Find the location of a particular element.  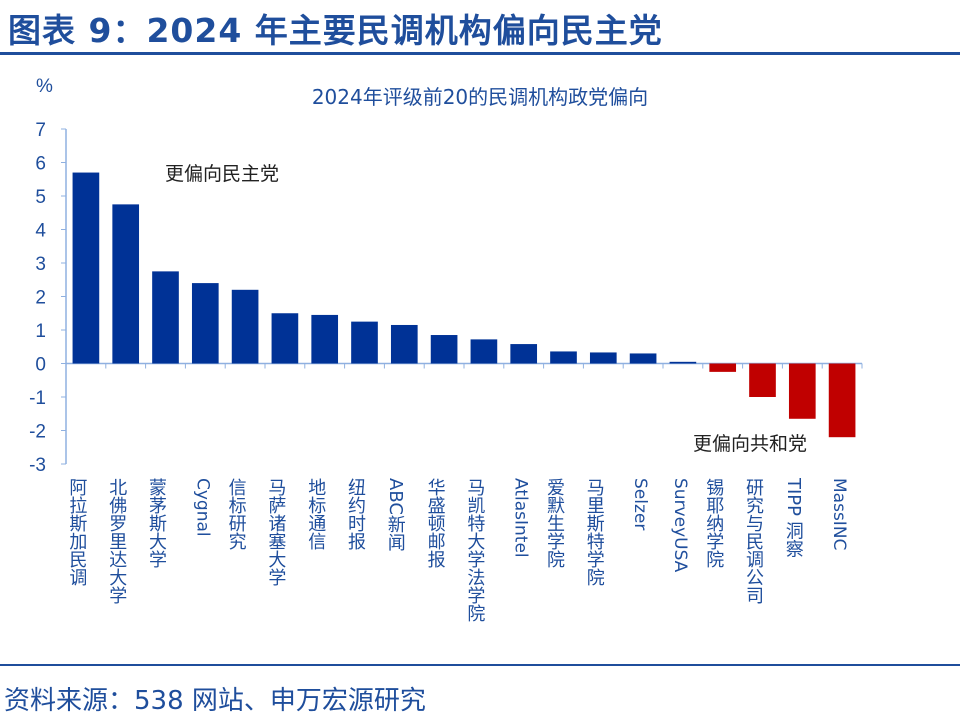

y-tick-label: 4 is located at coordinates (40, 231).